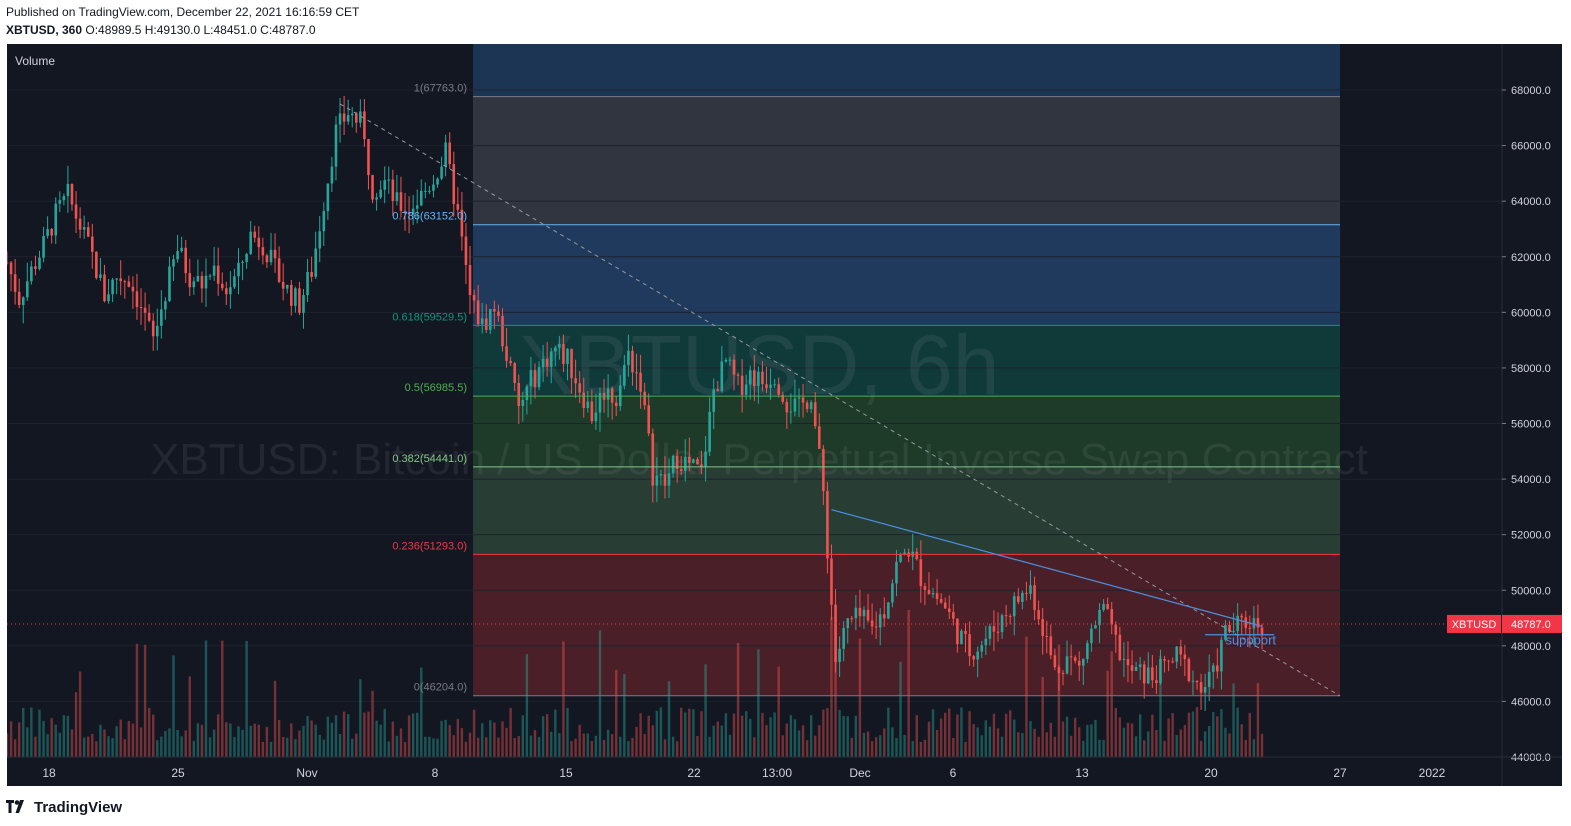  What do you see at coordinates (1531, 91) in the screenshot?
I see `price-tick-label: 68000.0` at bounding box center [1531, 91].